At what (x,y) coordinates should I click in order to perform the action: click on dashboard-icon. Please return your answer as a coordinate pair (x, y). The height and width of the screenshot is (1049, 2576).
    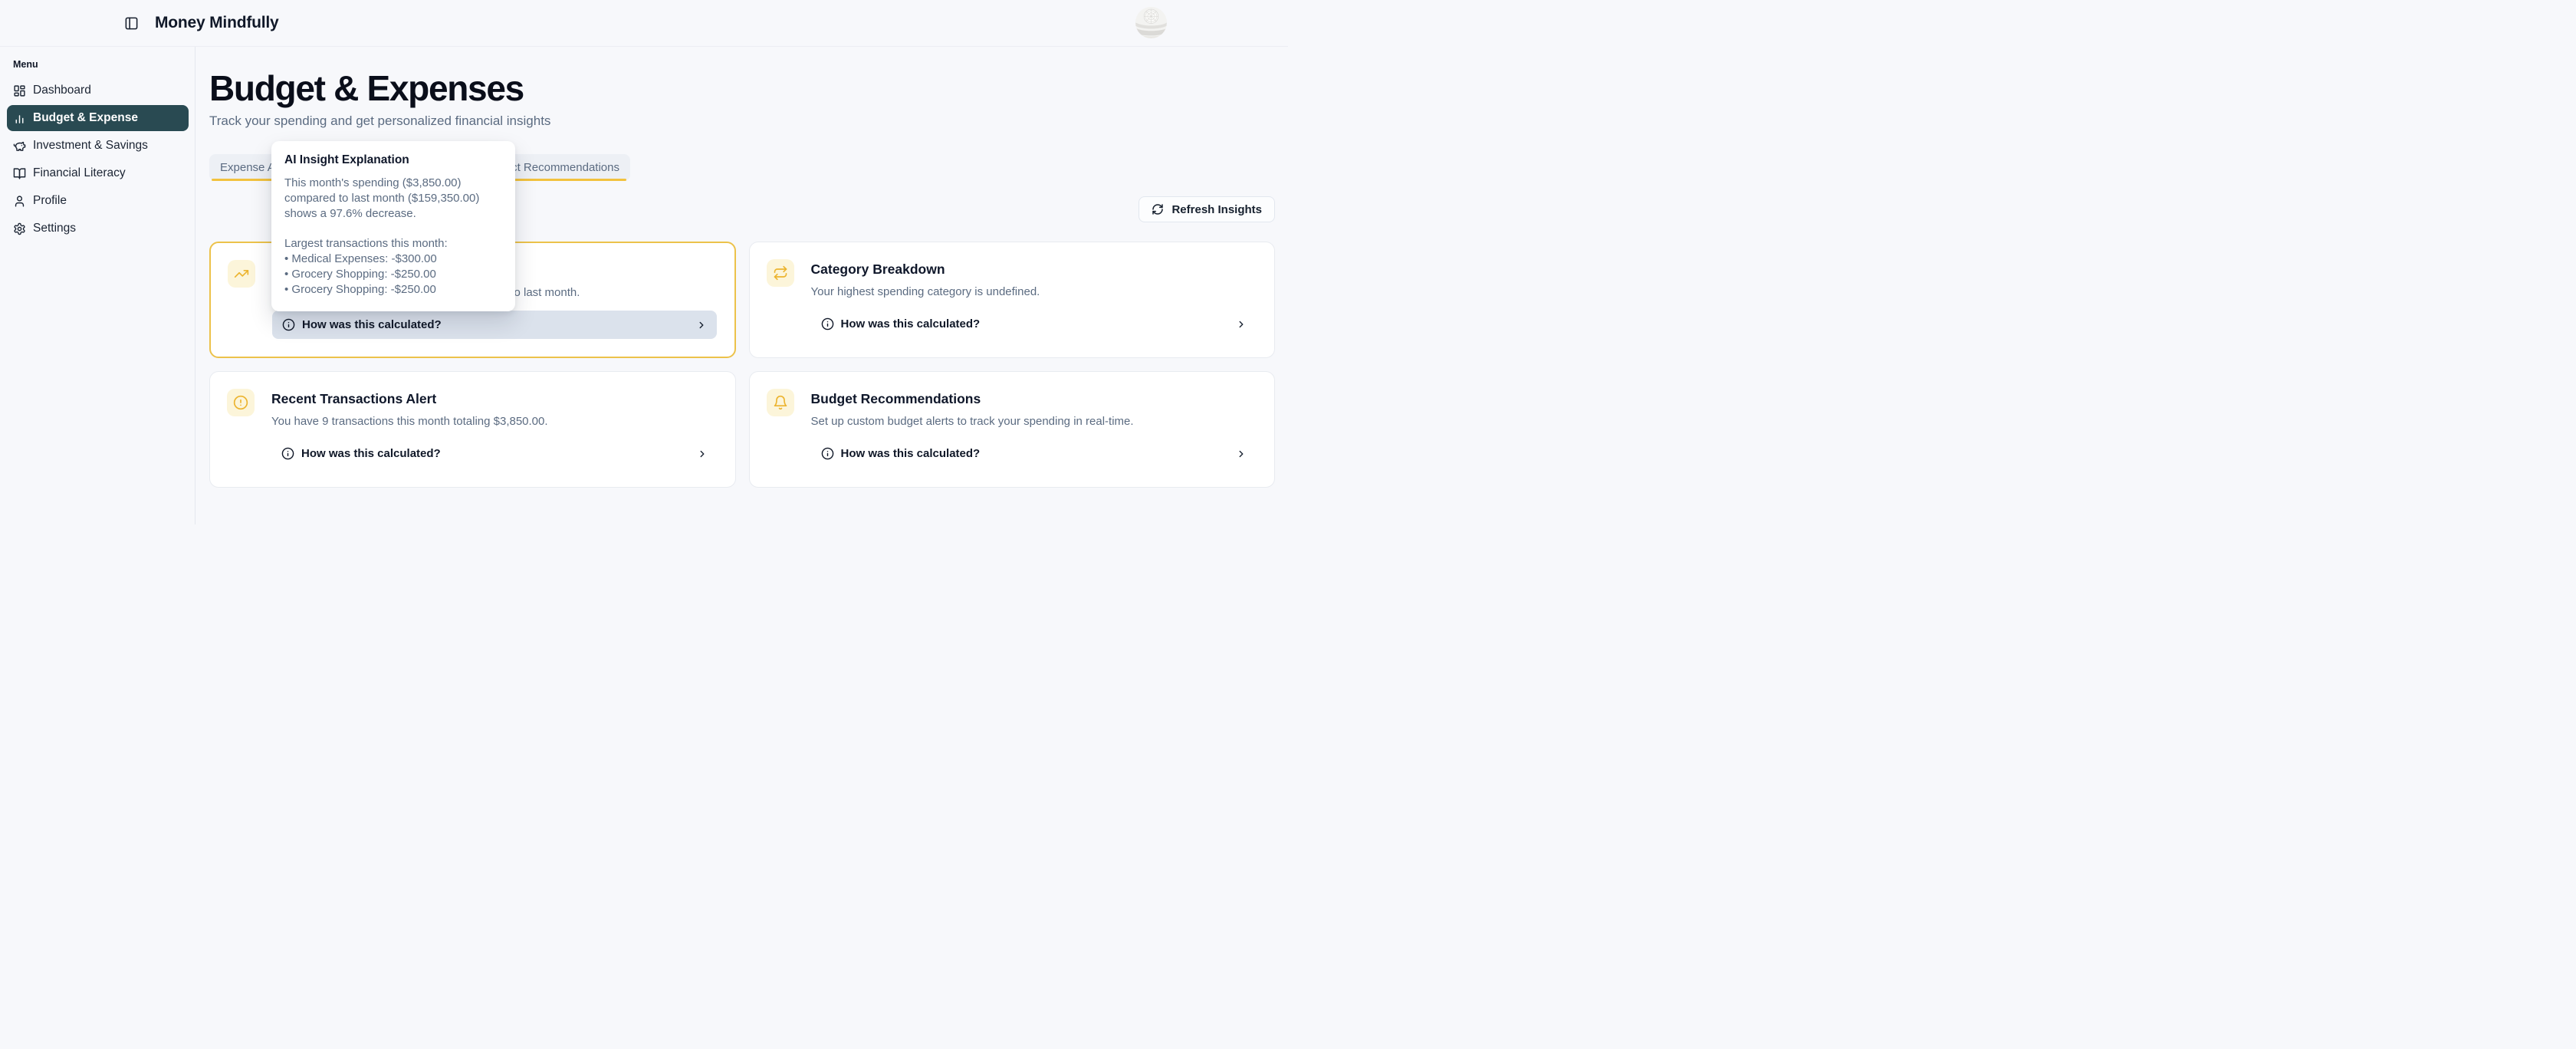
    Looking at the image, I should click on (19, 90).